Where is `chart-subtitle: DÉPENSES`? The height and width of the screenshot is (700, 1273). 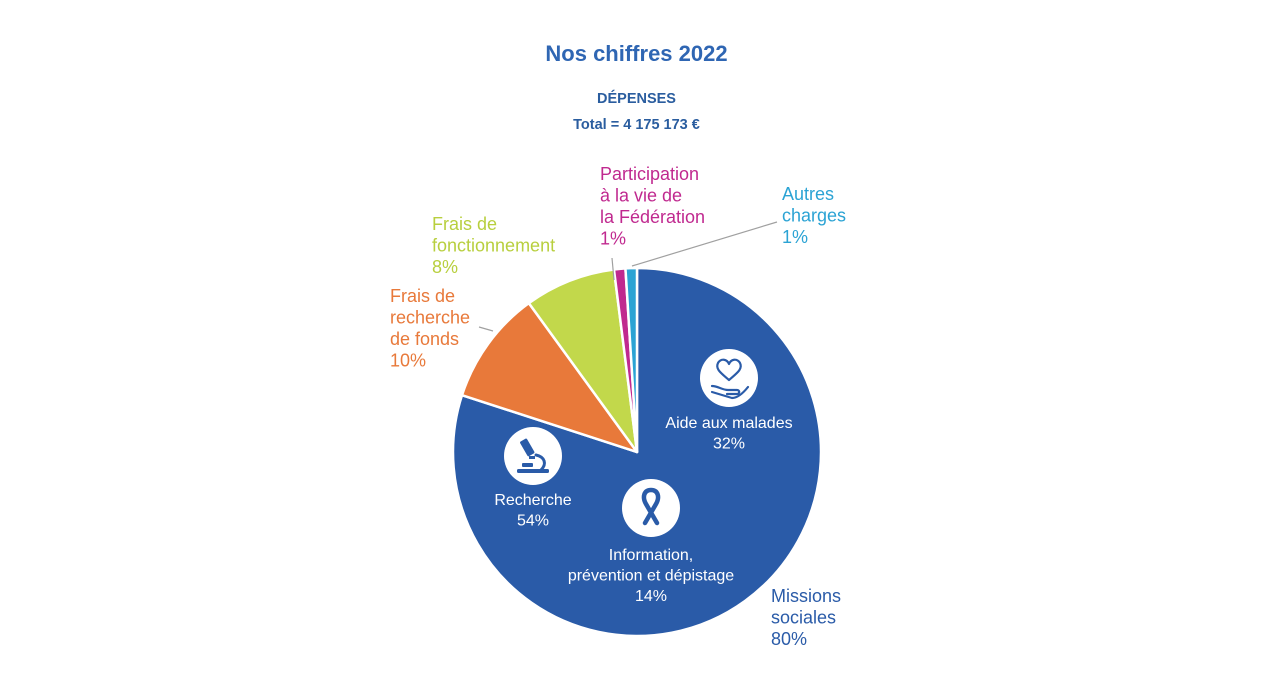 chart-subtitle: DÉPENSES is located at coordinates (636, 99).